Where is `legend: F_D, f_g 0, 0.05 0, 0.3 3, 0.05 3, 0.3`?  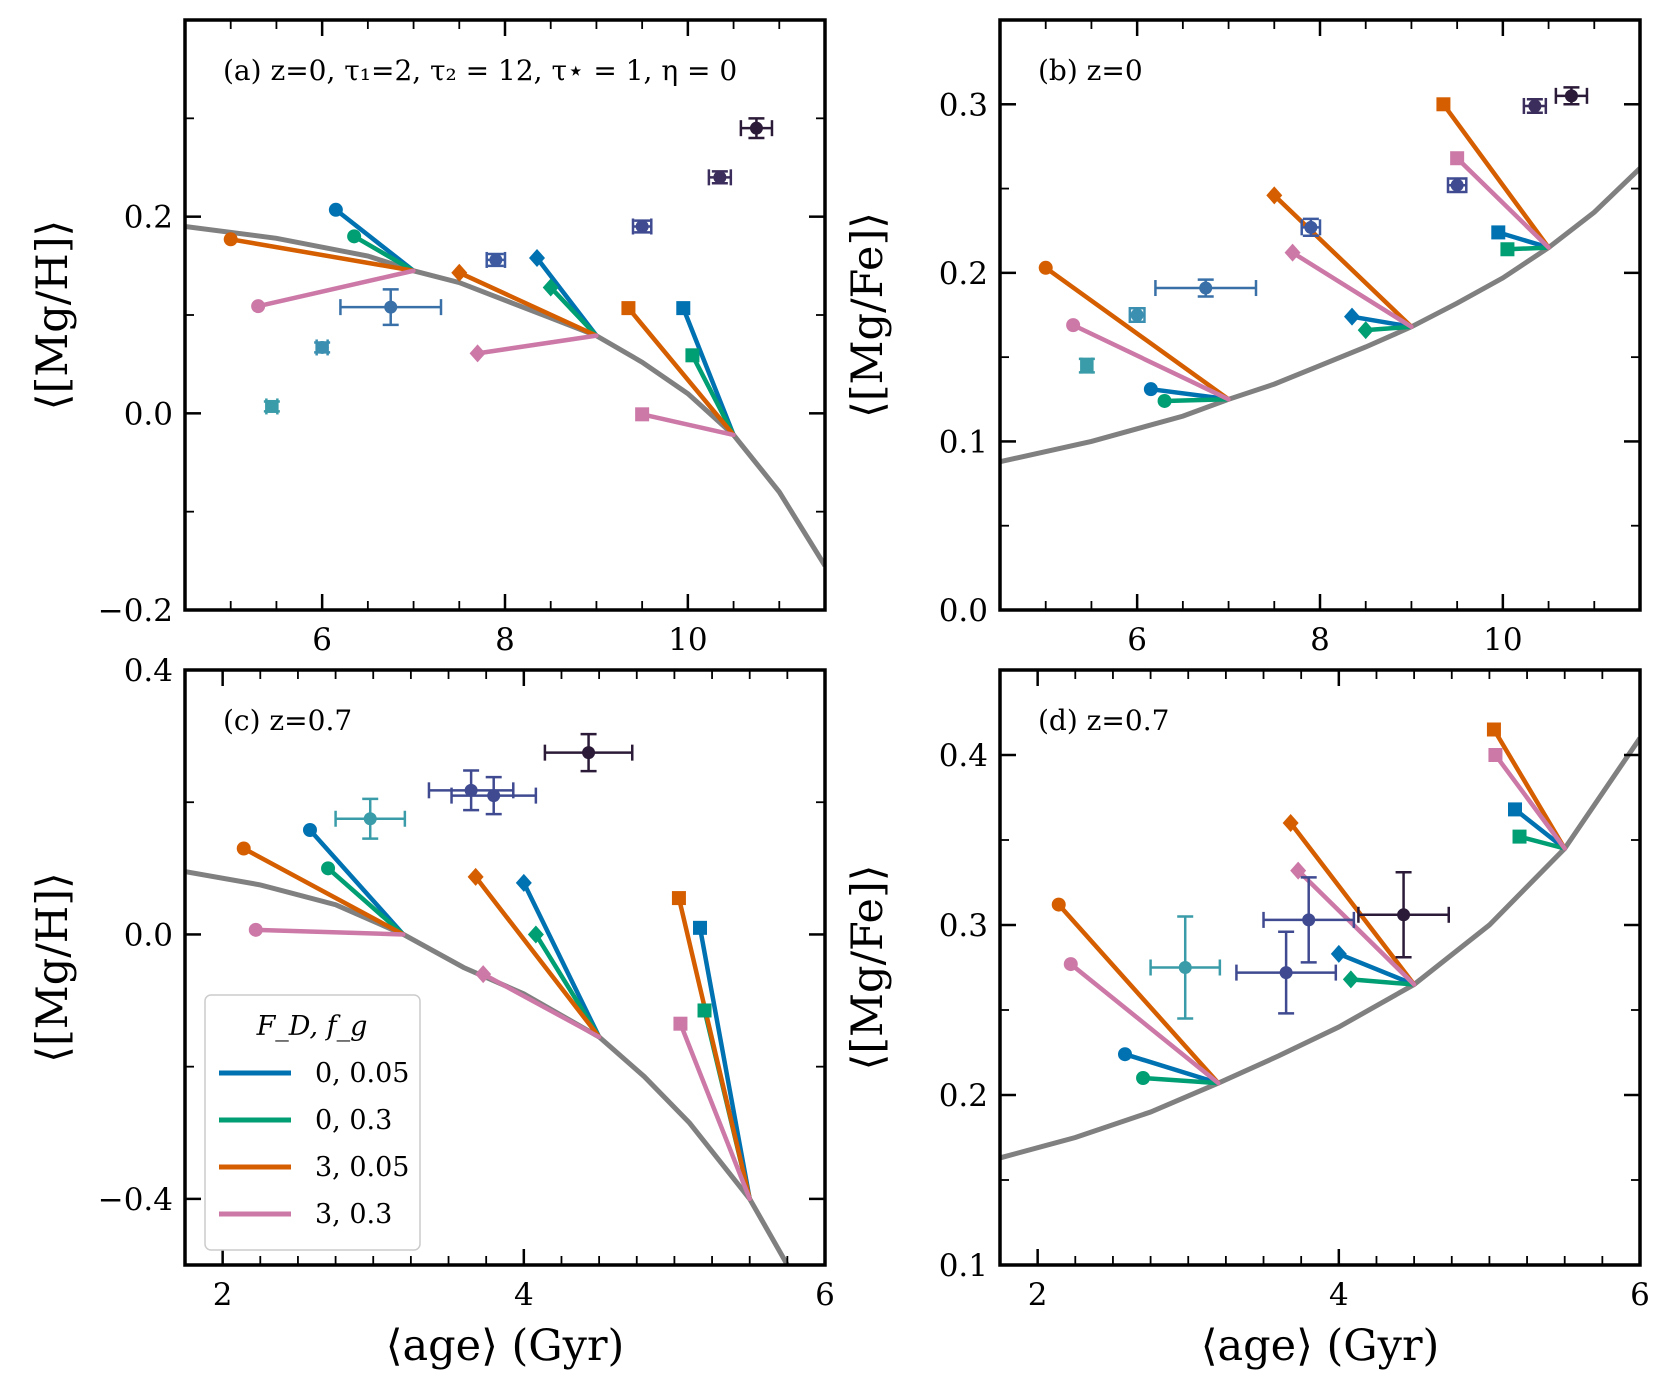 legend: F_D, f_g 0, 0.05 0, 0.3 3, 0.05 3, 0.3 is located at coordinates (312, 1122).